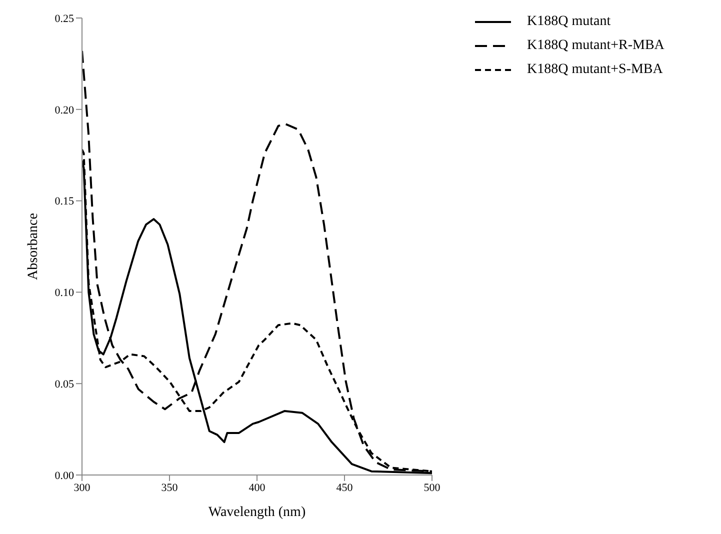 The height and width of the screenshot is (534, 721). What do you see at coordinates (569, 22) in the screenshot?
I see `legend-label: K188Q mutant` at bounding box center [569, 22].